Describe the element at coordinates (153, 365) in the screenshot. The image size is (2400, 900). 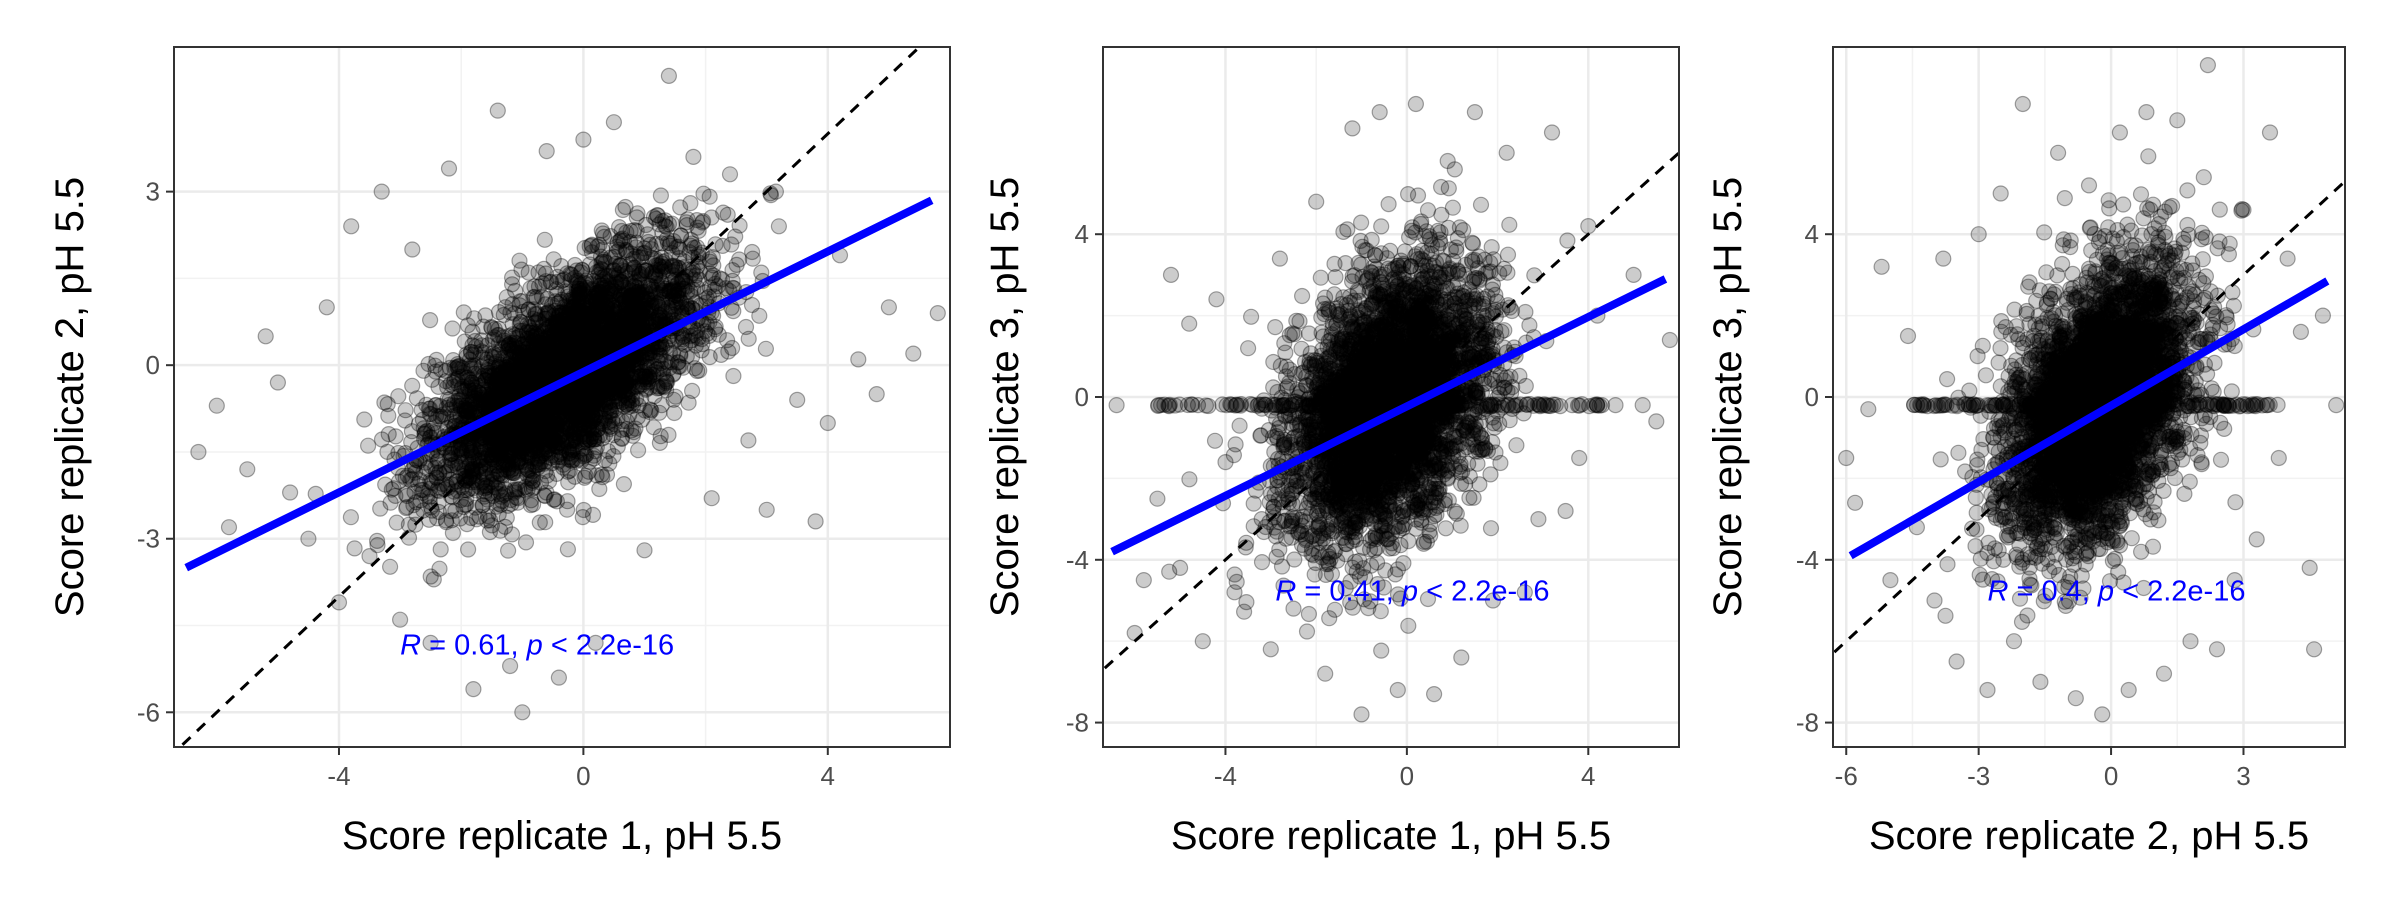
I see `y-tick-label: 0` at that location.